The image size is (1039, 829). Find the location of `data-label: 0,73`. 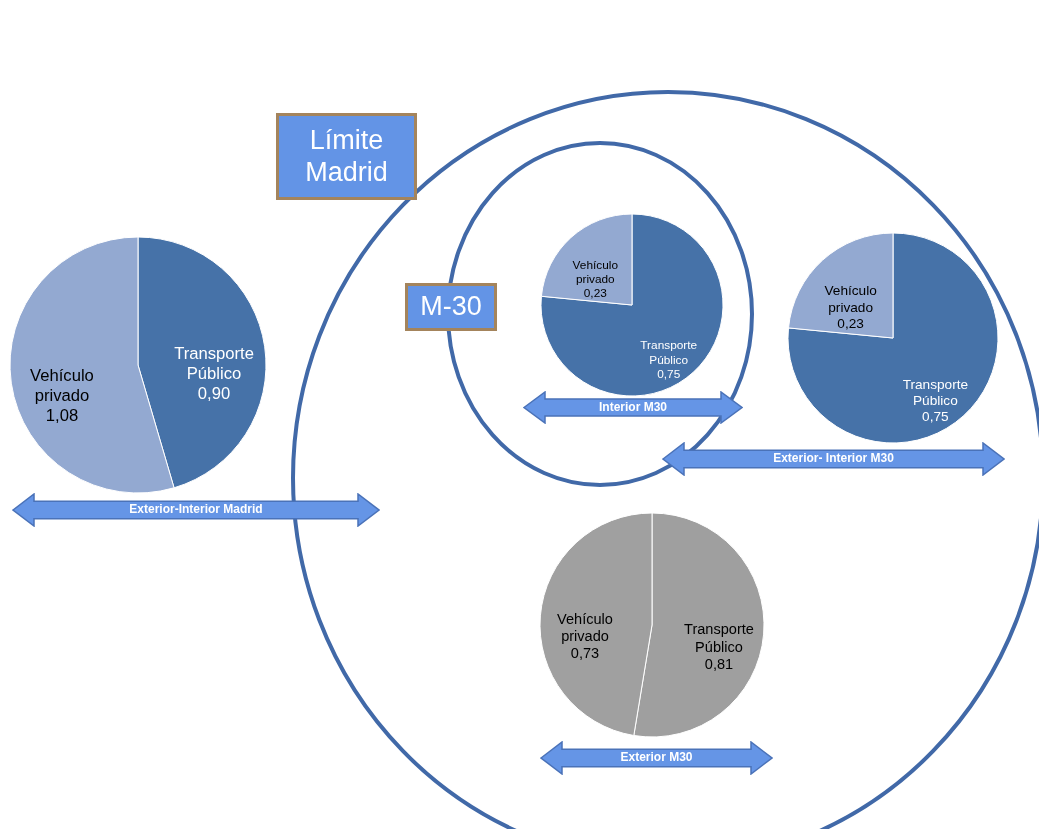

data-label: 0,73 is located at coordinates (585, 653).